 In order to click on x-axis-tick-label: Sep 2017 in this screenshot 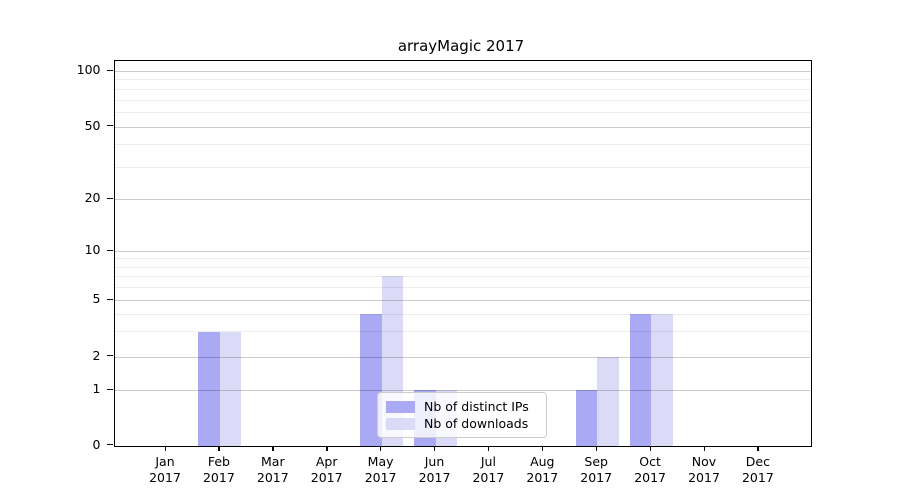, I will do `click(596, 470)`.